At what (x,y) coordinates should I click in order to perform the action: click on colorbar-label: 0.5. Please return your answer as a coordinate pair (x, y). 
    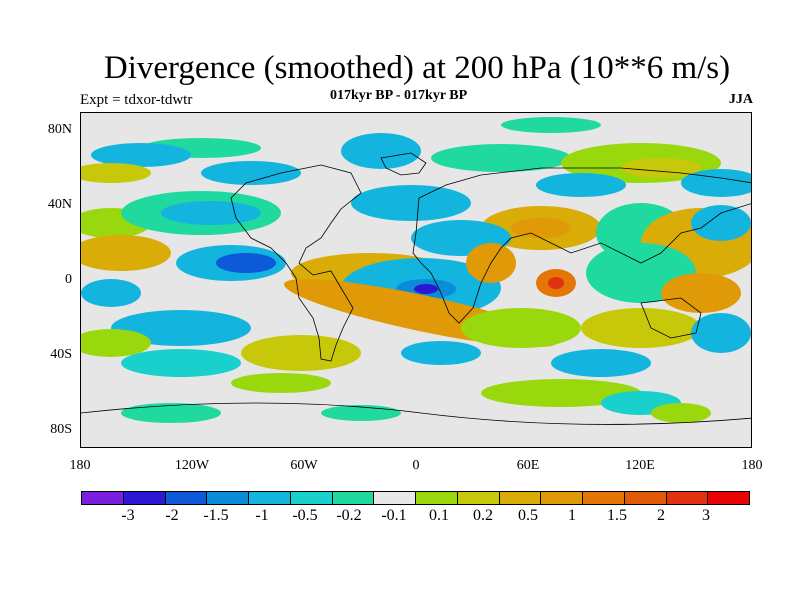
    Looking at the image, I should click on (528, 515).